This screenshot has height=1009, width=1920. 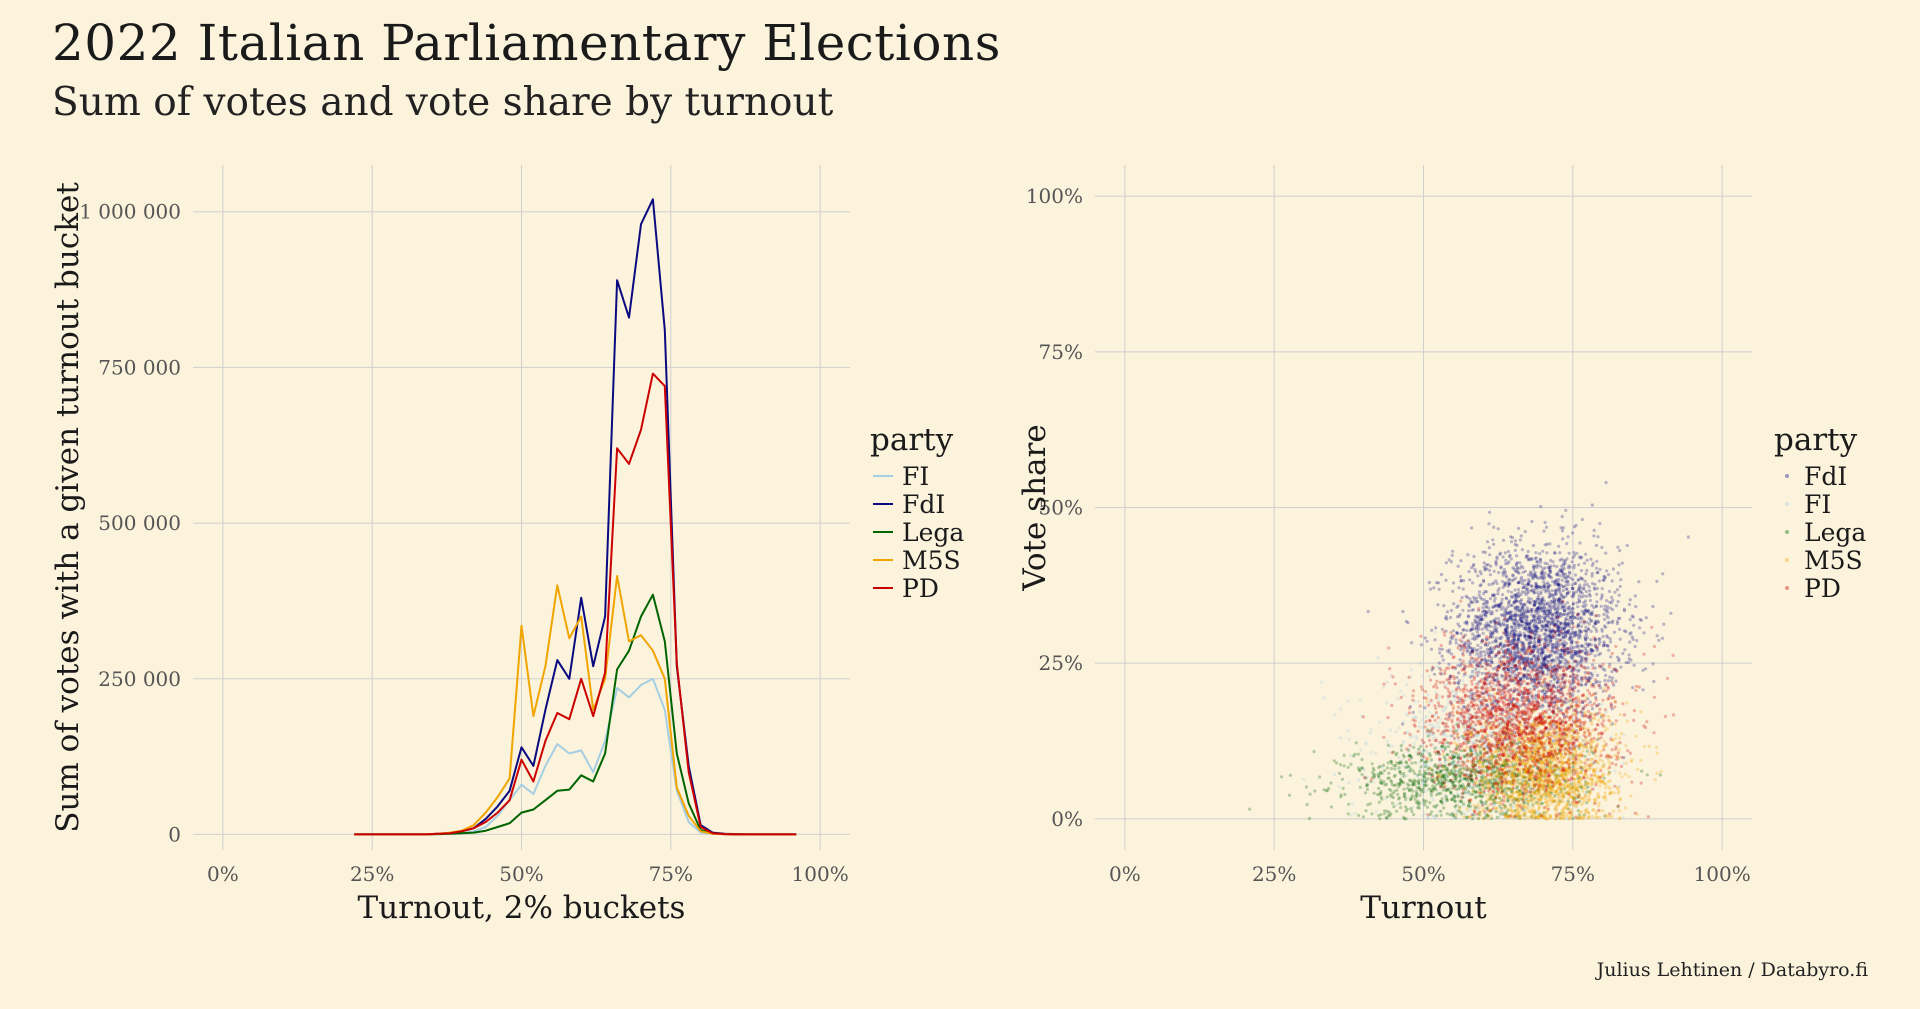 What do you see at coordinates (575, 604) in the screenshot?
I see `series-line-pd` at bounding box center [575, 604].